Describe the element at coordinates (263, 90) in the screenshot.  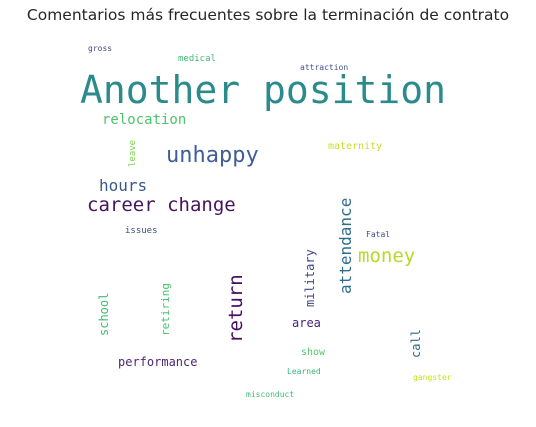
I see `word-another-position: Another position` at that location.